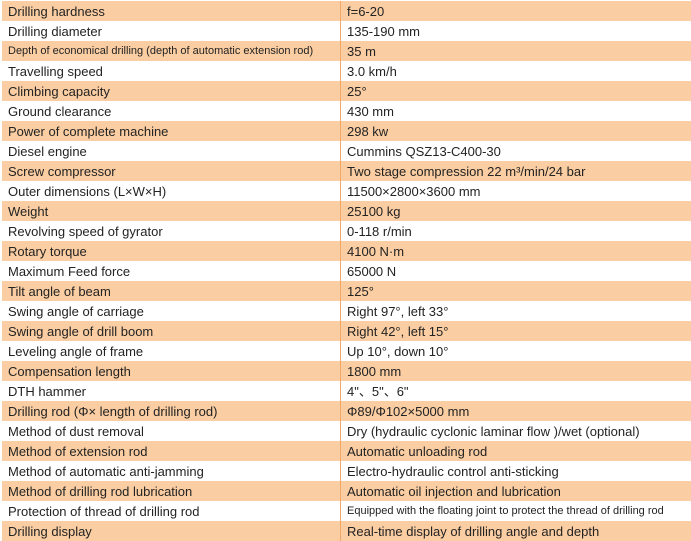  Describe the element at coordinates (171, 251) in the screenshot. I see `spec-label-cell: Rotary torque` at that location.